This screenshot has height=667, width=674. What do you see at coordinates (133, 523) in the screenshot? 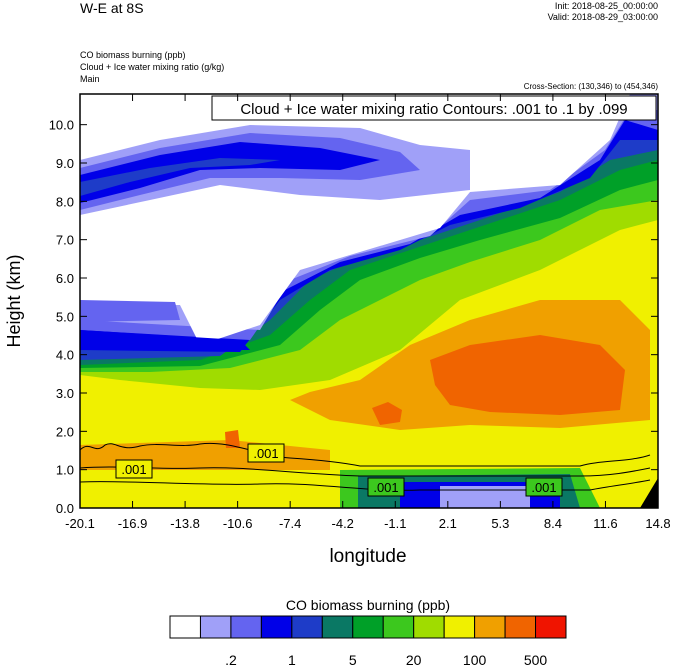
I see `x-tick-label: -16.9` at bounding box center [133, 523].